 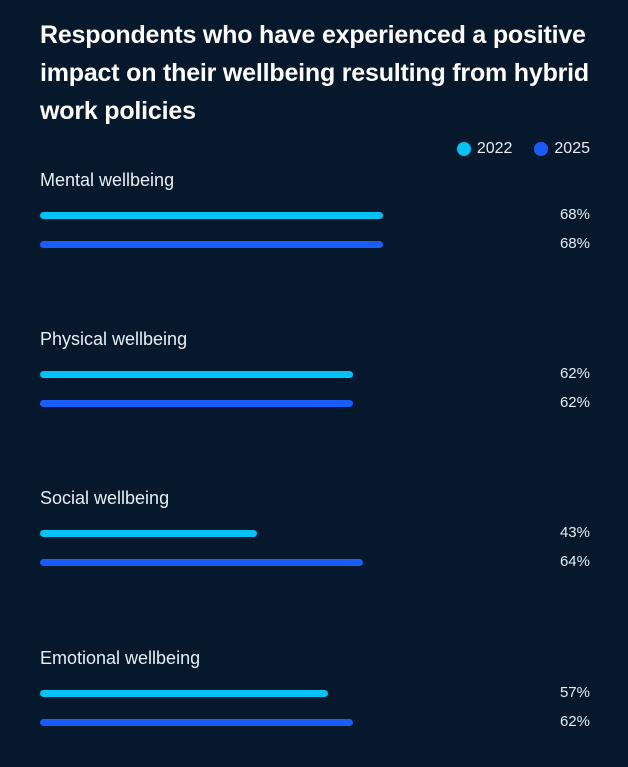 I want to click on category-label: Emotional wellbeing, so click(x=120, y=658).